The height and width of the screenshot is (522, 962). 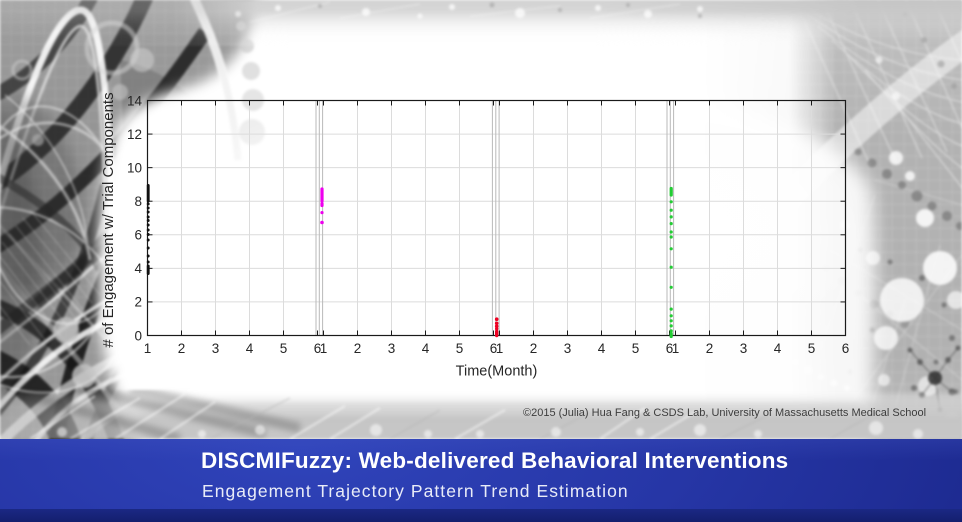 What do you see at coordinates (138, 201) in the screenshot?
I see `svg-text: 8` at bounding box center [138, 201].